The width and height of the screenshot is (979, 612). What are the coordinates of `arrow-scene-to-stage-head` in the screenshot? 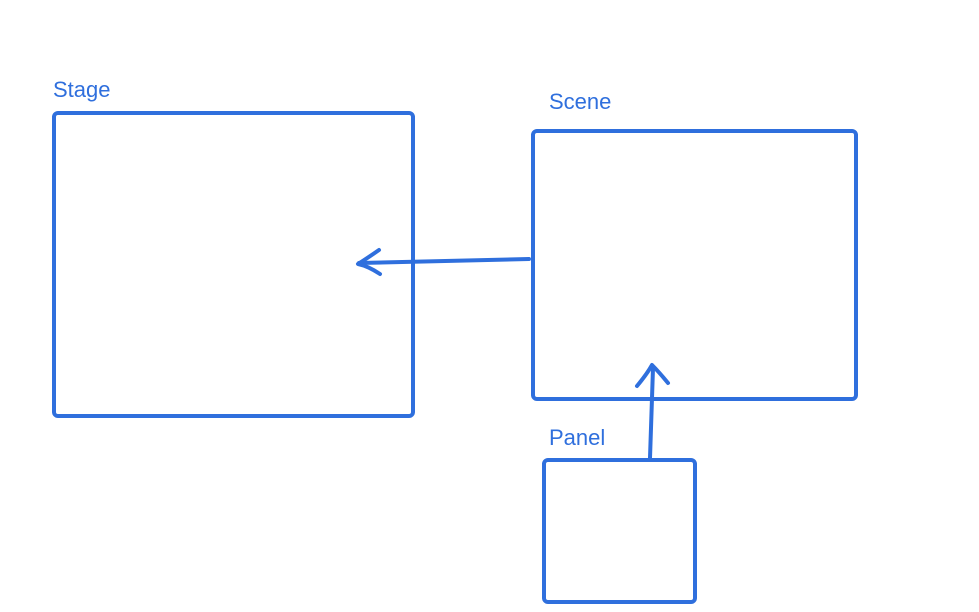 It's located at (369, 262).